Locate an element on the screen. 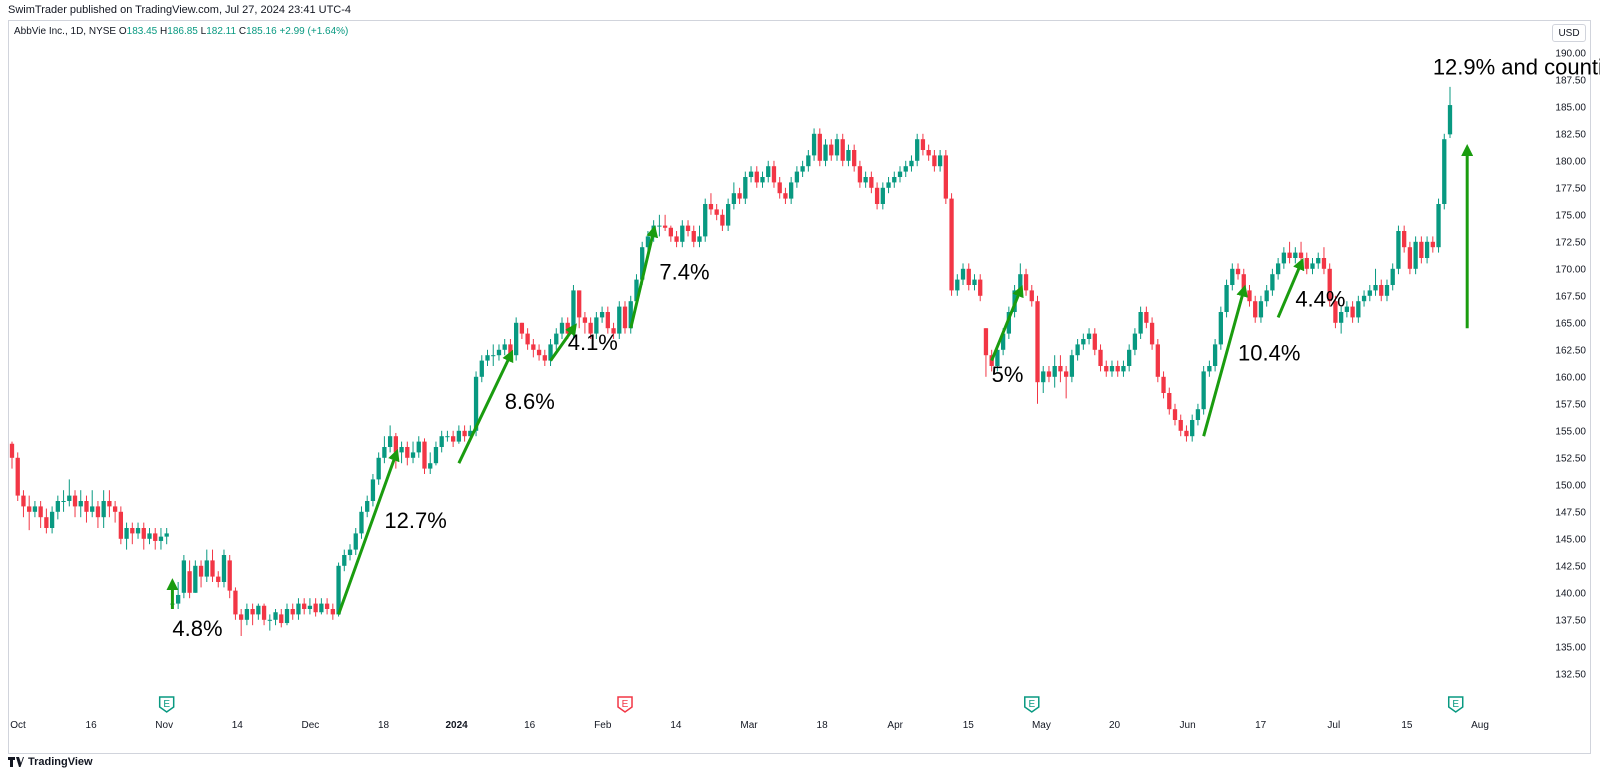 The width and height of the screenshot is (1600, 777). earnings-letter: E is located at coordinates (166, 704).